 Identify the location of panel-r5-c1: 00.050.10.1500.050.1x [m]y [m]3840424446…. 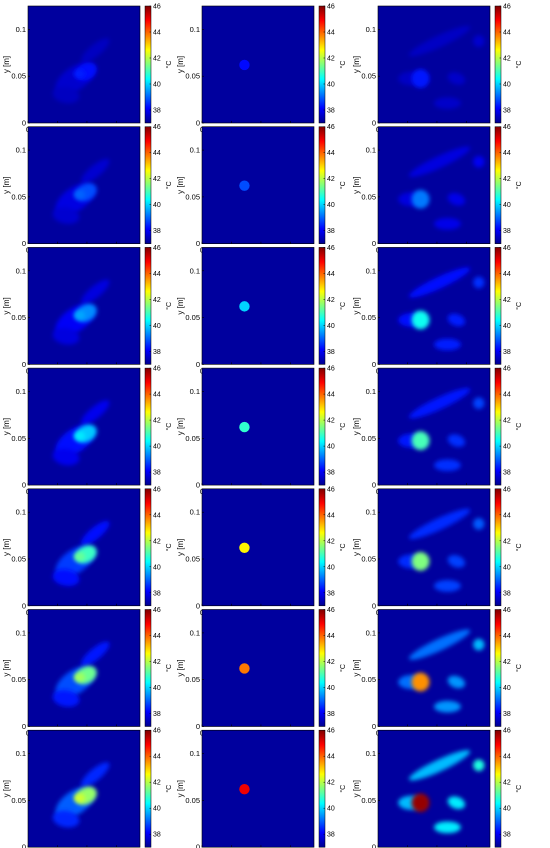
(87, 556).